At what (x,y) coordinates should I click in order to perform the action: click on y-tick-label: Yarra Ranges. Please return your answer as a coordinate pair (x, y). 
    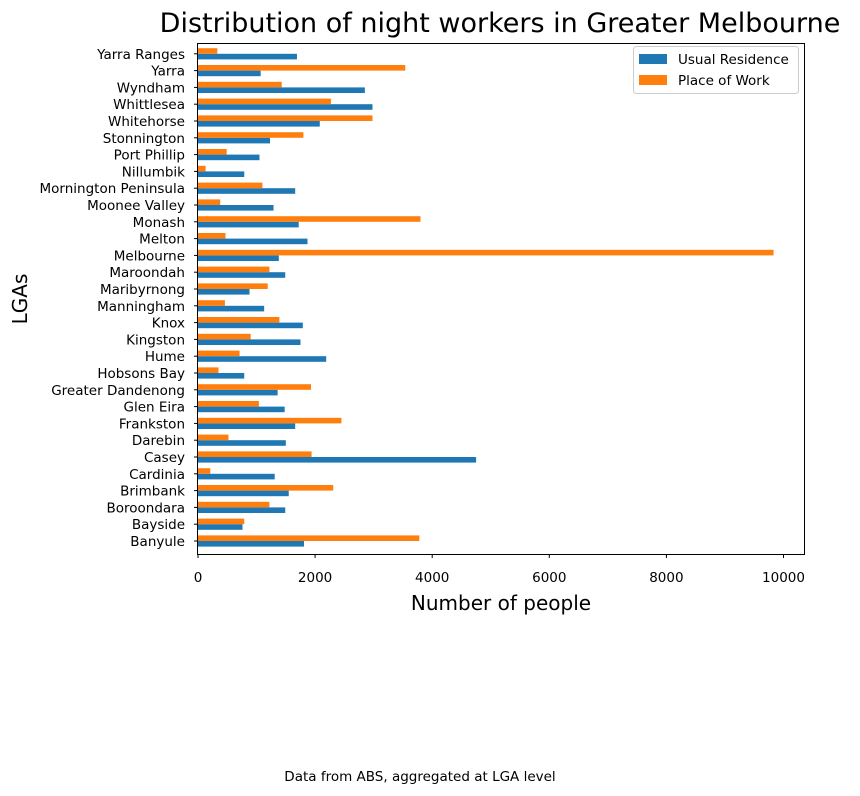
    Looking at the image, I should click on (140, 55).